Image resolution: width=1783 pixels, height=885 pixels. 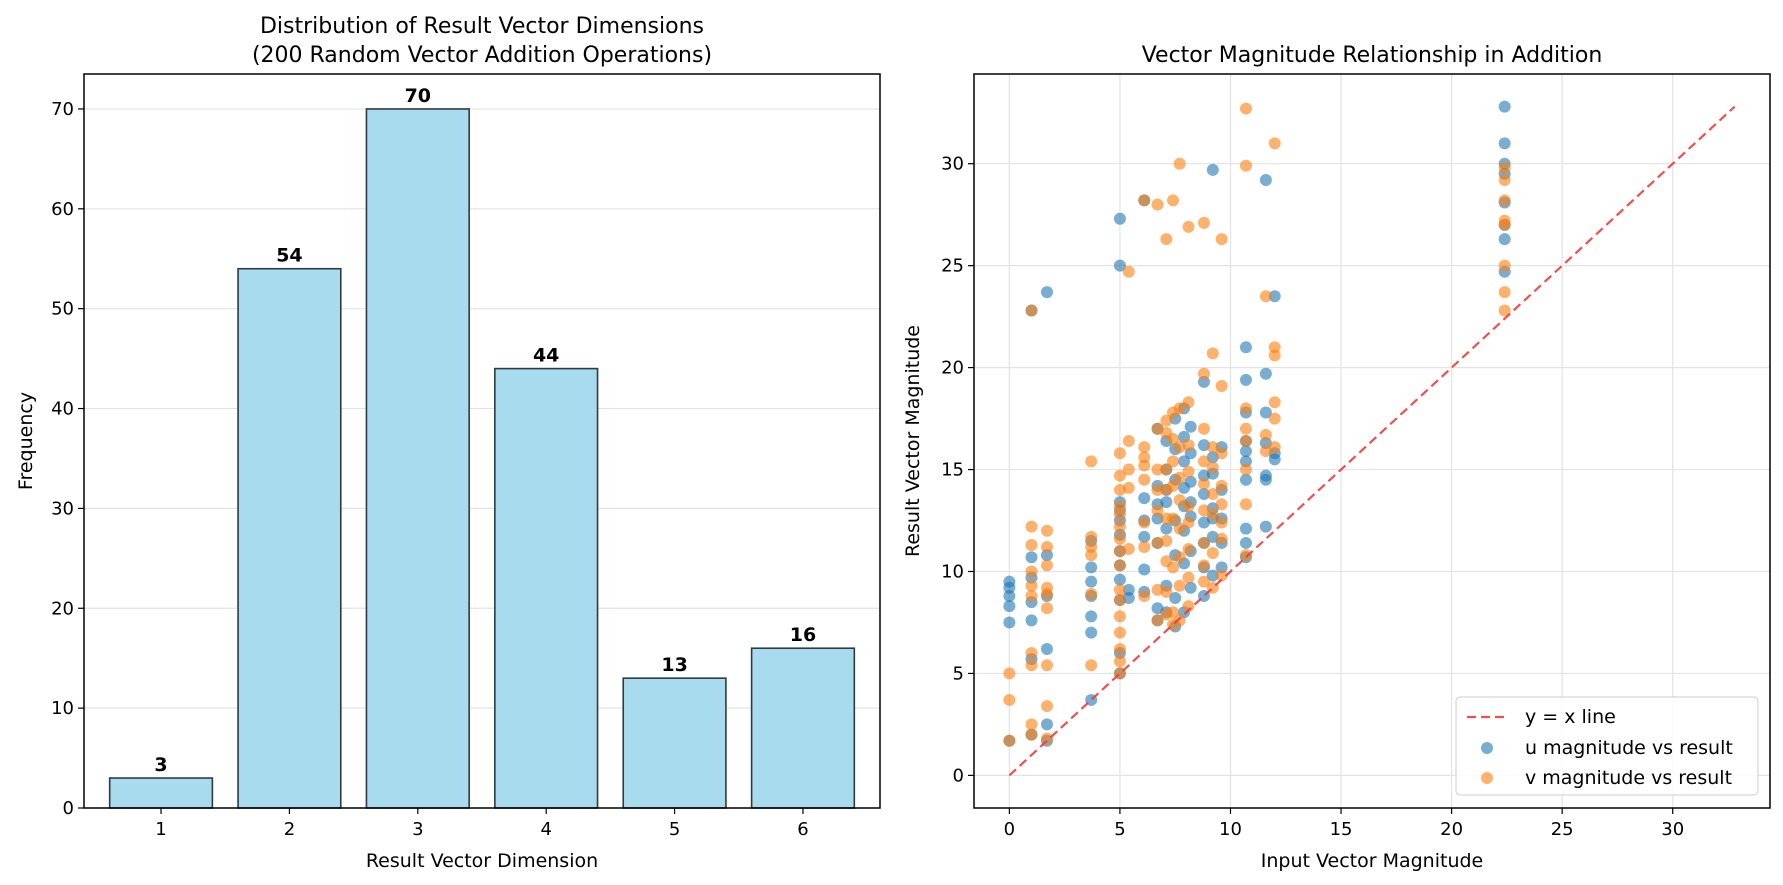 I want to click on bar-data-label: 54, so click(x=289, y=256).